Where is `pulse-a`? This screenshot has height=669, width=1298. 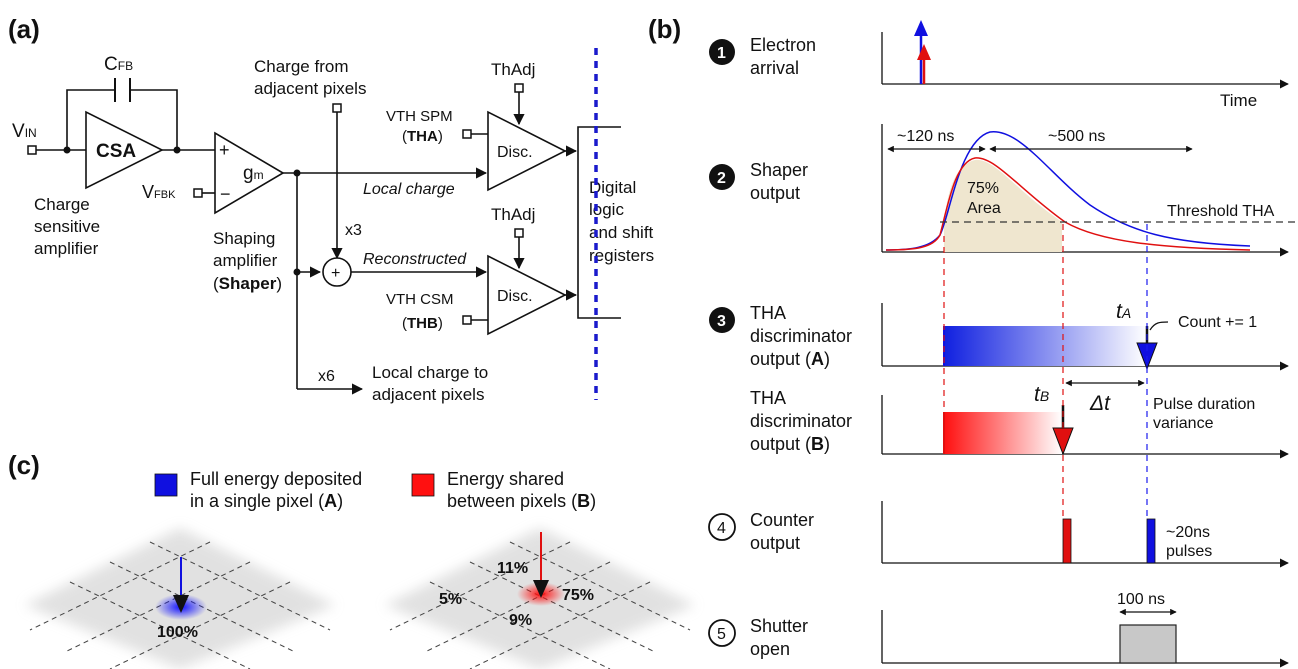 pulse-a is located at coordinates (1045, 346).